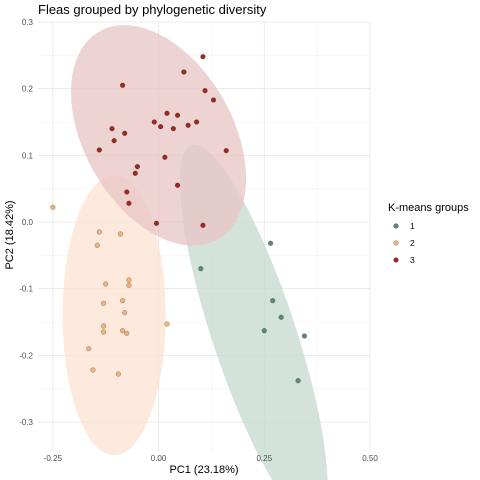 The width and height of the screenshot is (480, 480). What do you see at coordinates (28, 22) in the screenshot?
I see `y-tick-label: 0.3` at bounding box center [28, 22].